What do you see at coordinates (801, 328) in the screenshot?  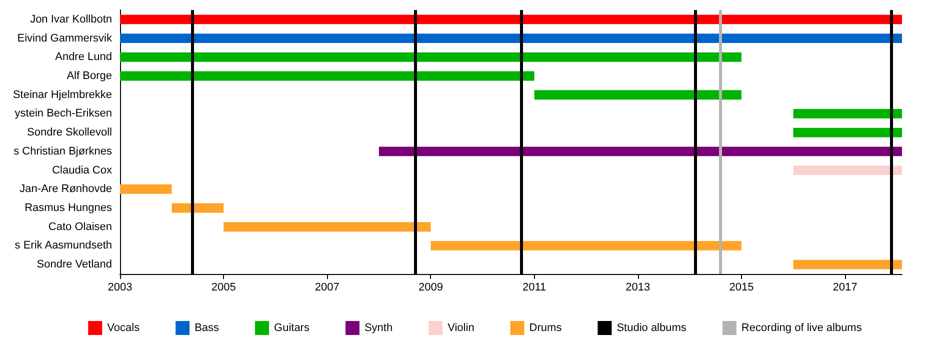 I see `legend-label: Recording of live albums` at bounding box center [801, 328].